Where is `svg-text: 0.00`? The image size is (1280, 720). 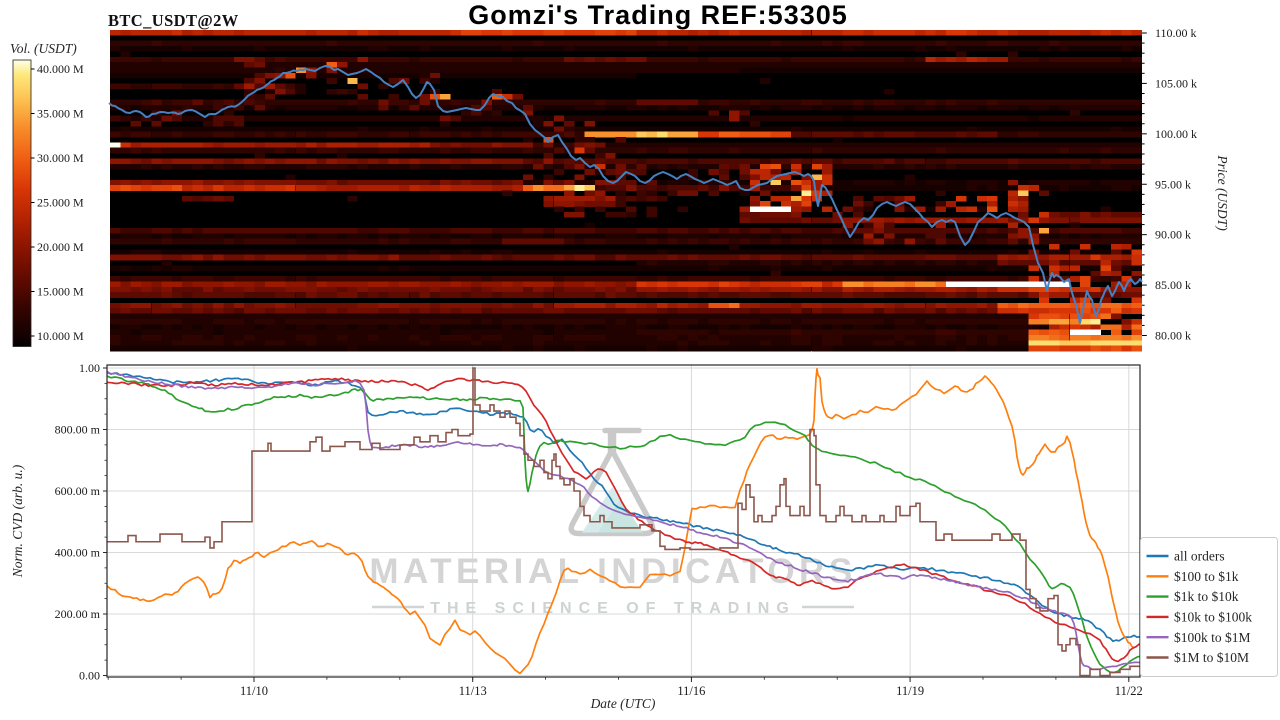
svg-text: 0.00 is located at coordinates (89, 676).